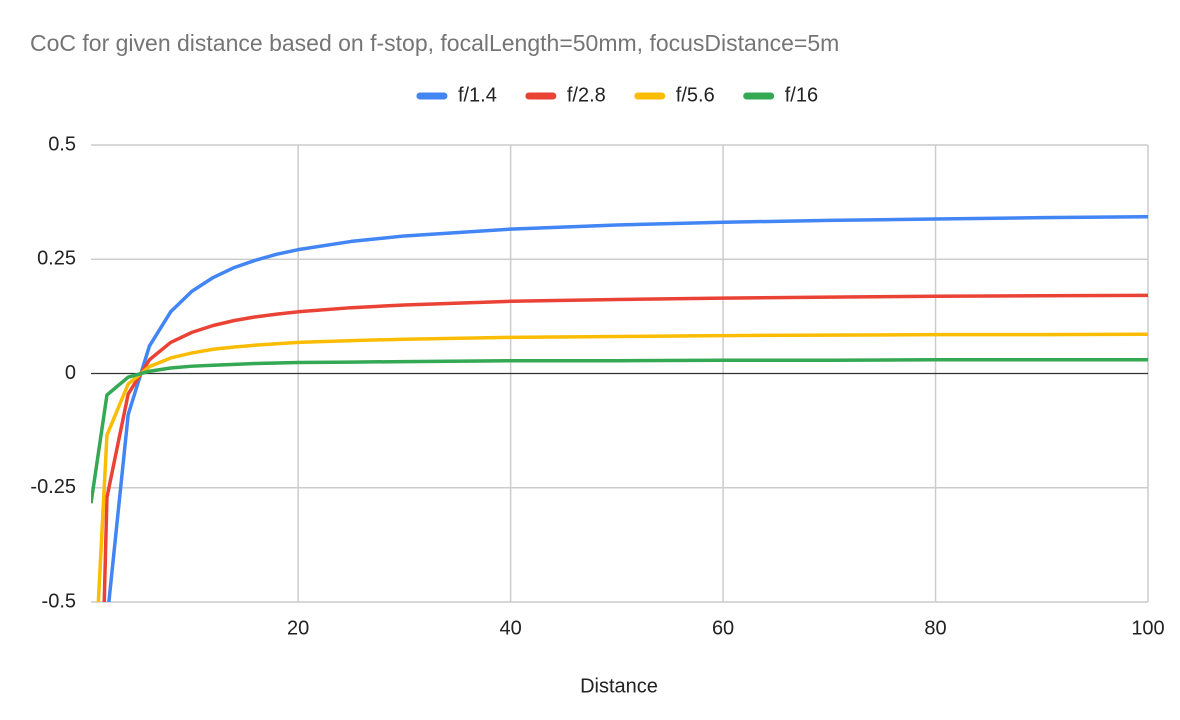 The height and width of the screenshot is (720, 1180). What do you see at coordinates (723, 628) in the screenshot?
I see `x-tick-label: 60` at bounding box center [723, 628].